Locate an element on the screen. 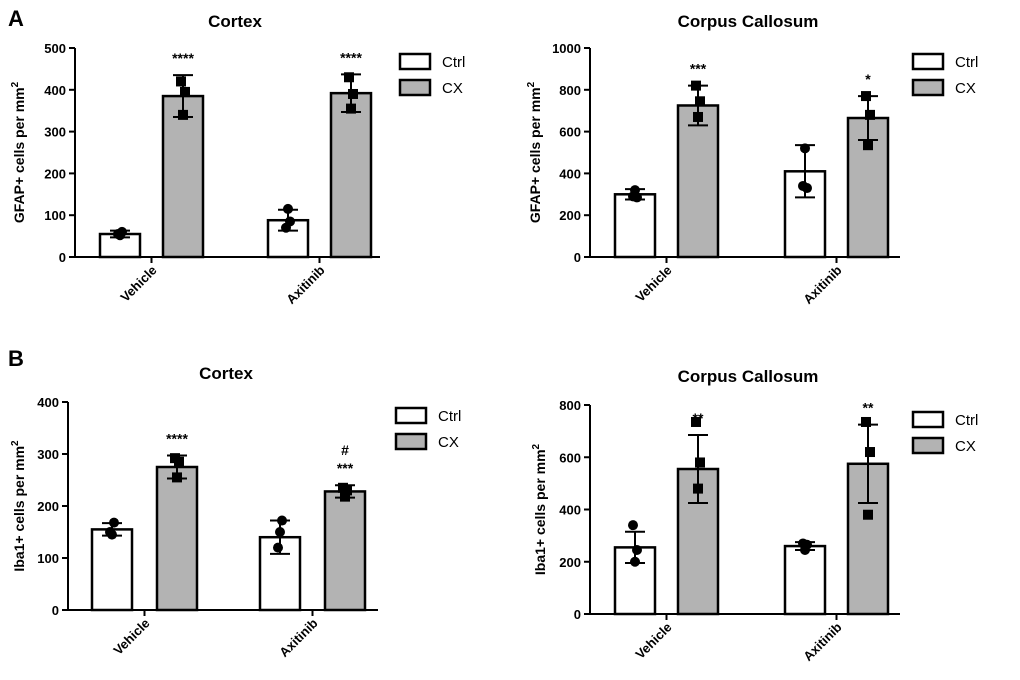 The width and height of the screenshot is (1020, 680). y-tick-label: 500 is located at coordinates (55, 48).